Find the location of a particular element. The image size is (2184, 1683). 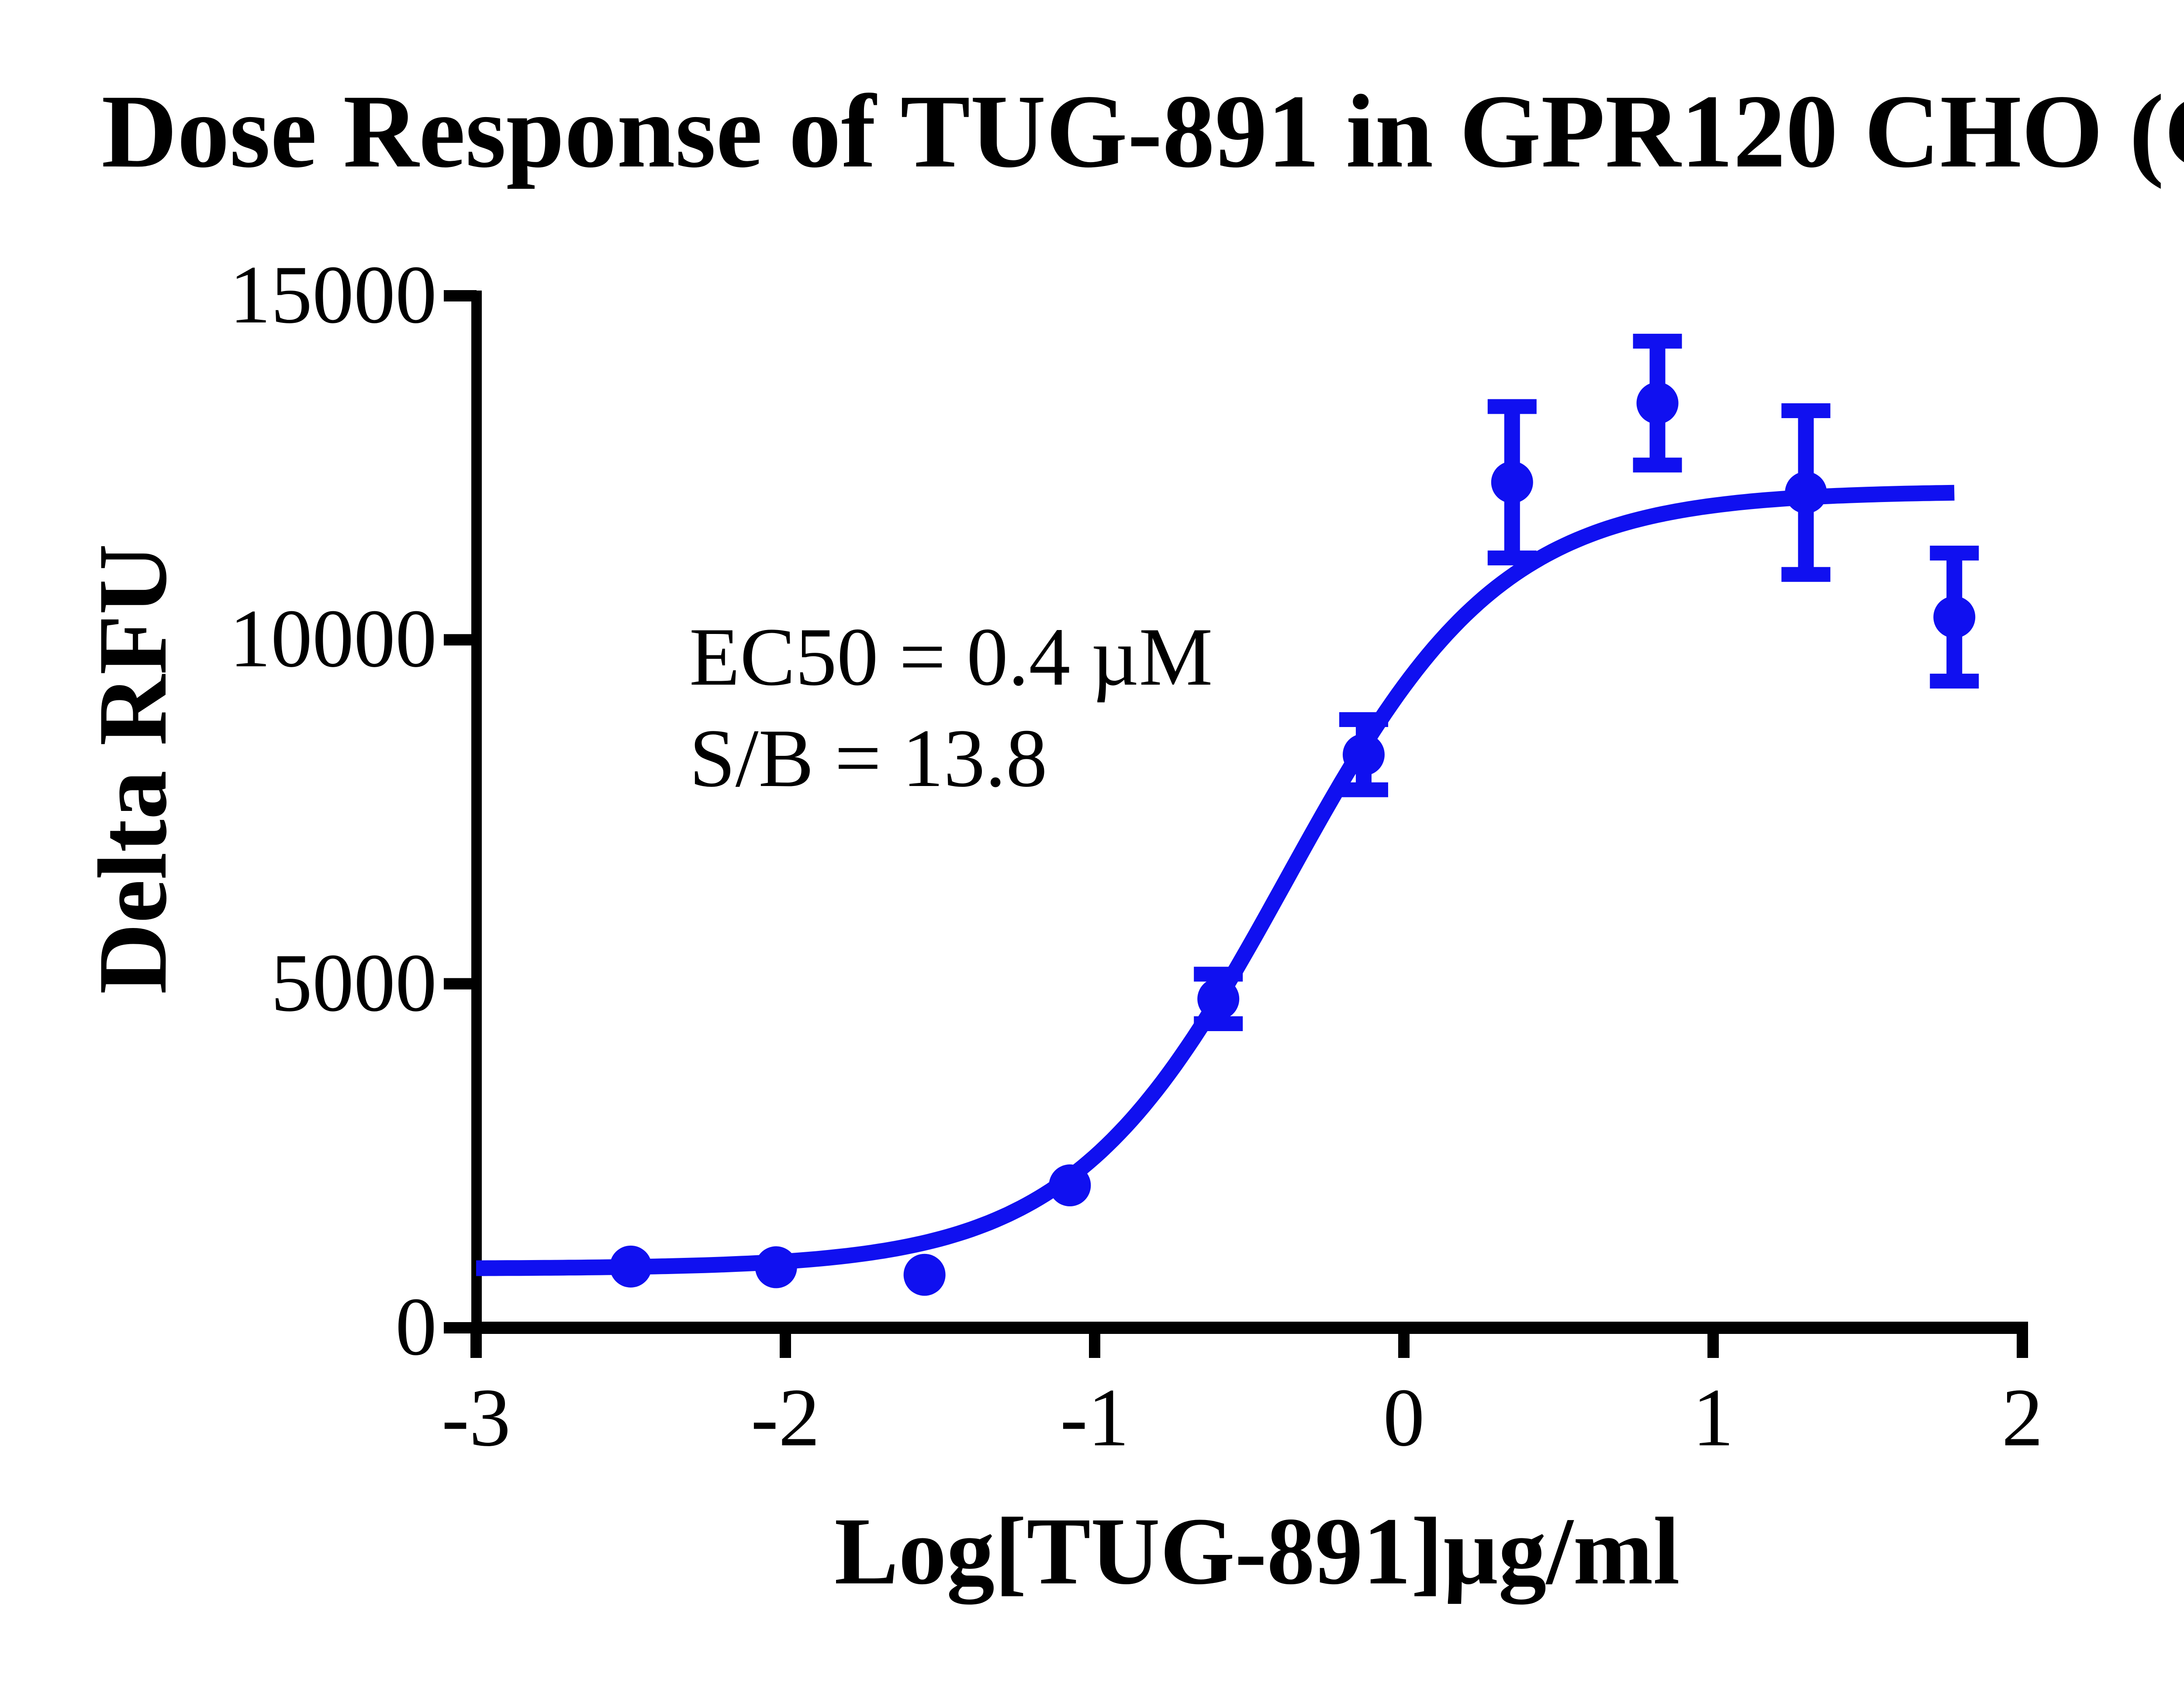

ec50-annotation: EC50 = 0.4 µM is located at coordinates (951, 657).